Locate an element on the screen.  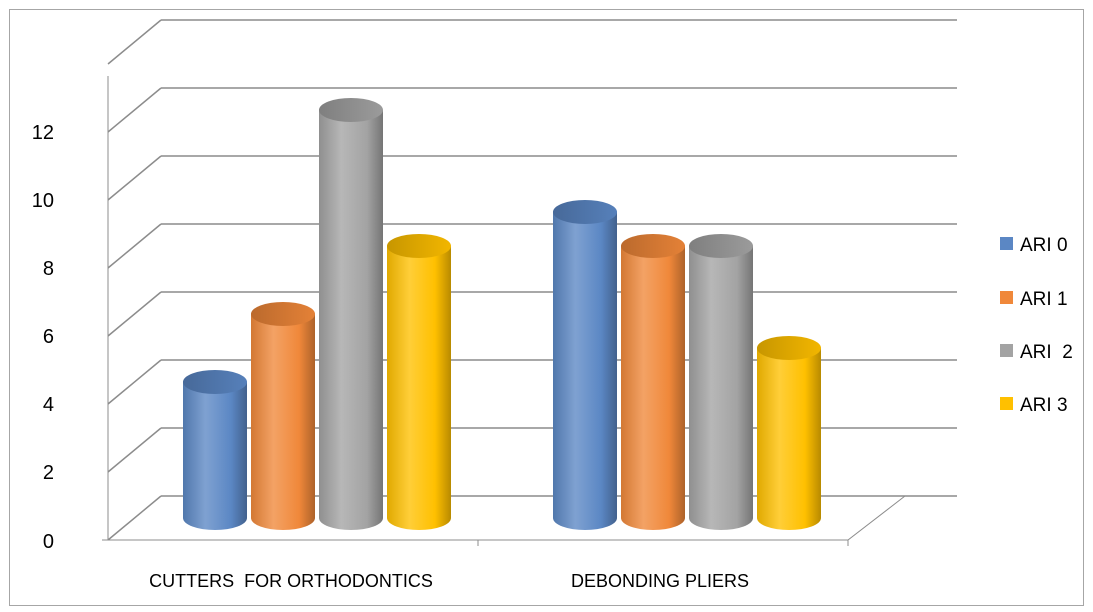
legend-label: ARI 1 is located at coordinates (1044, 299).